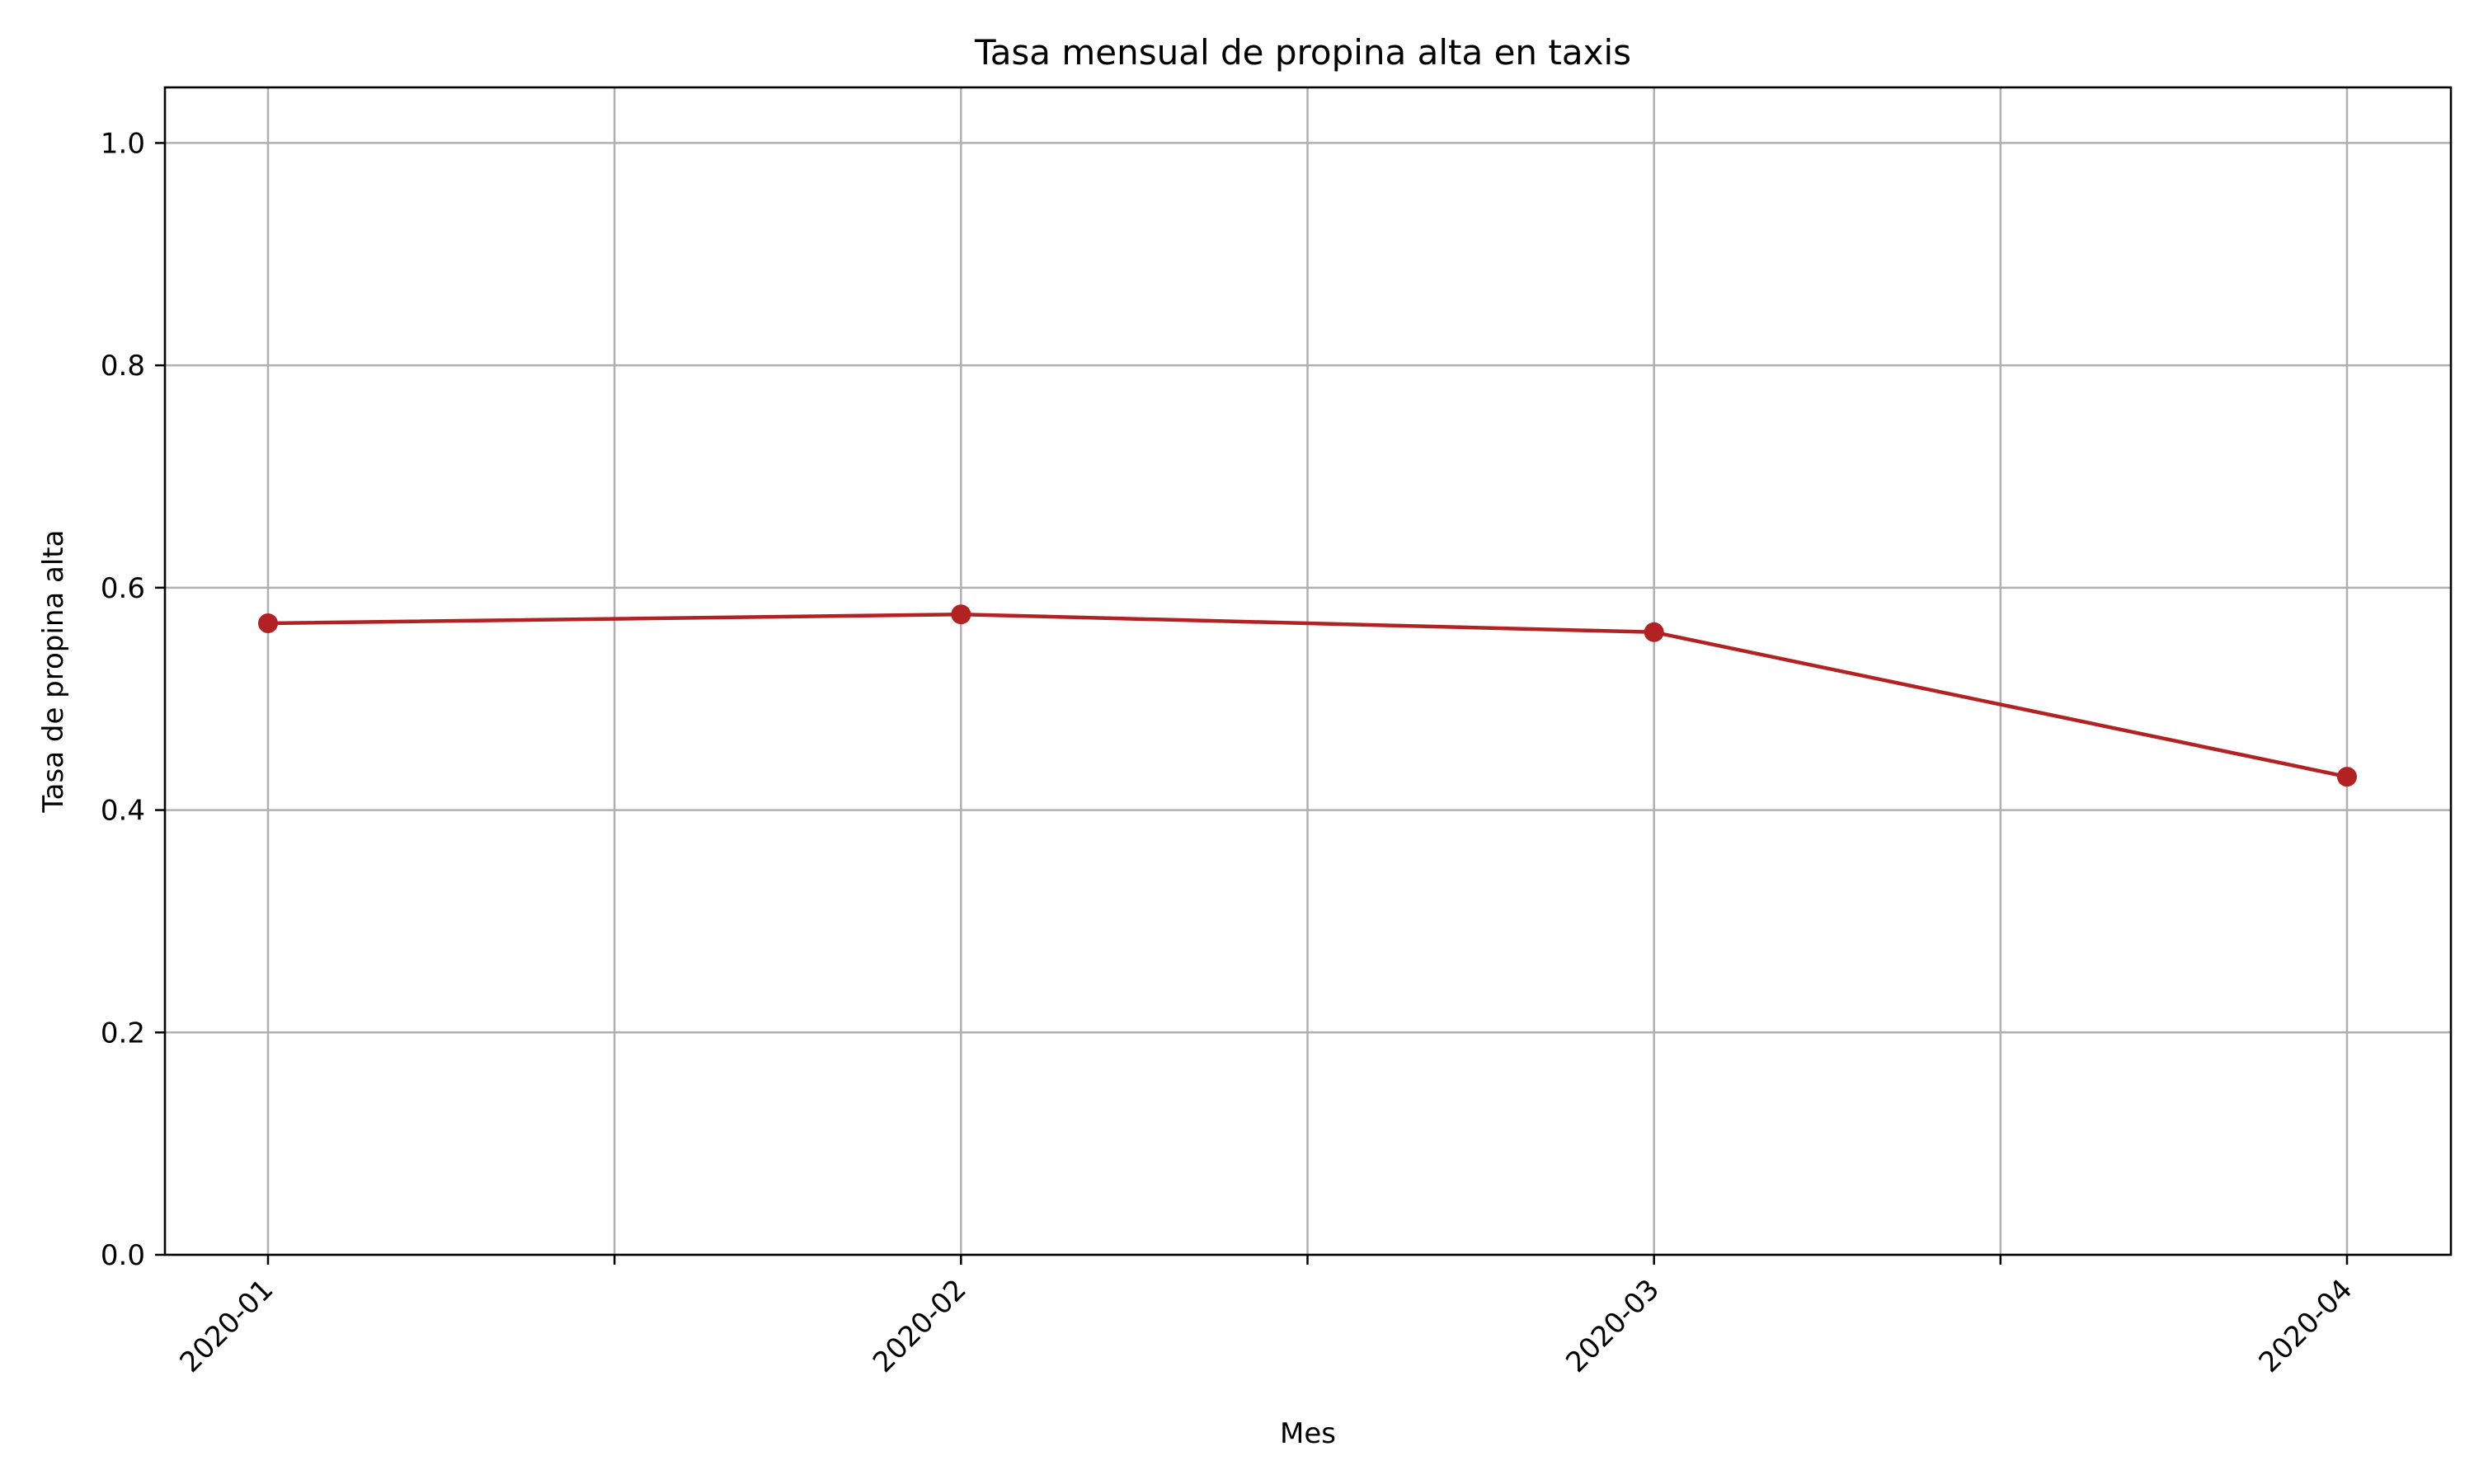 This screenshot has width=2474, height=1484. What do you see at coordinates (123, 588) in the screenshot?
I see `y-tick-label: 0.6` at bounding box center [123, 588].